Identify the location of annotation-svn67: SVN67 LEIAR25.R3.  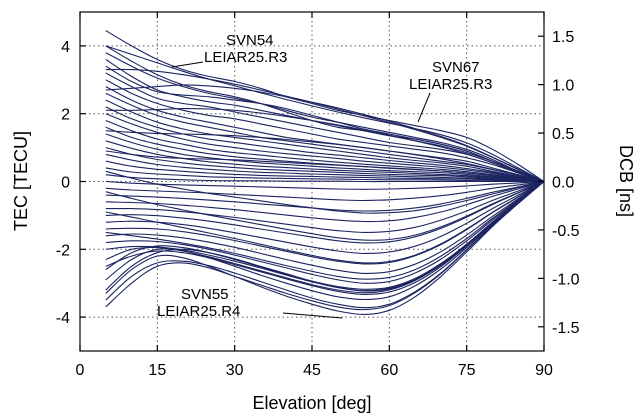
(450, 91).